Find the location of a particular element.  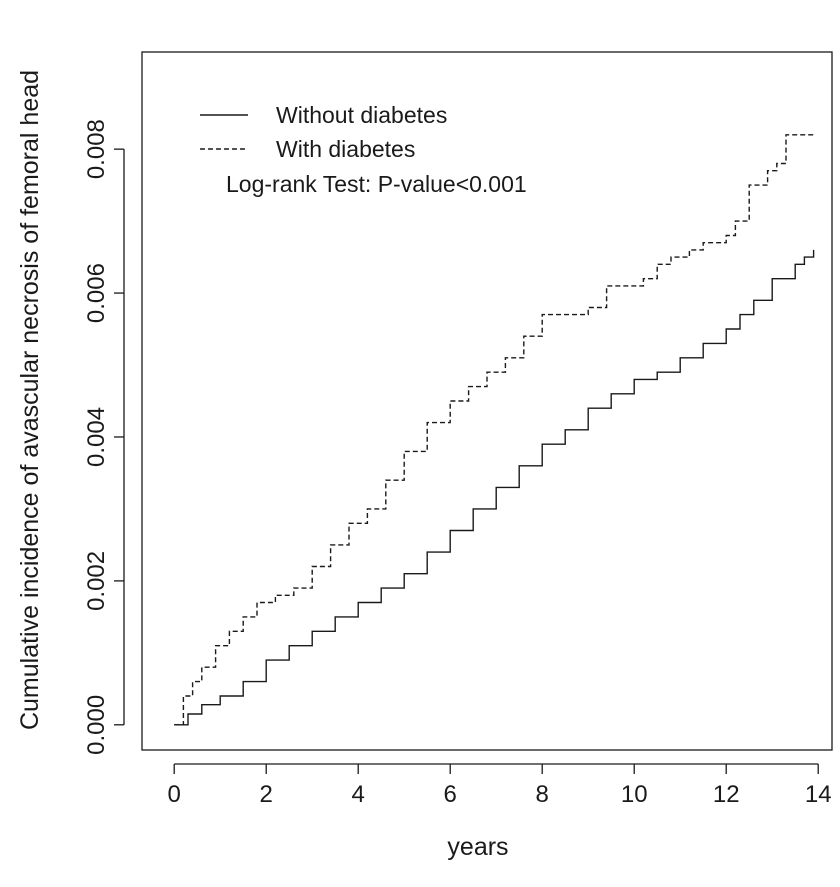

x-axis-label: years is located at coordinates (477, 847).